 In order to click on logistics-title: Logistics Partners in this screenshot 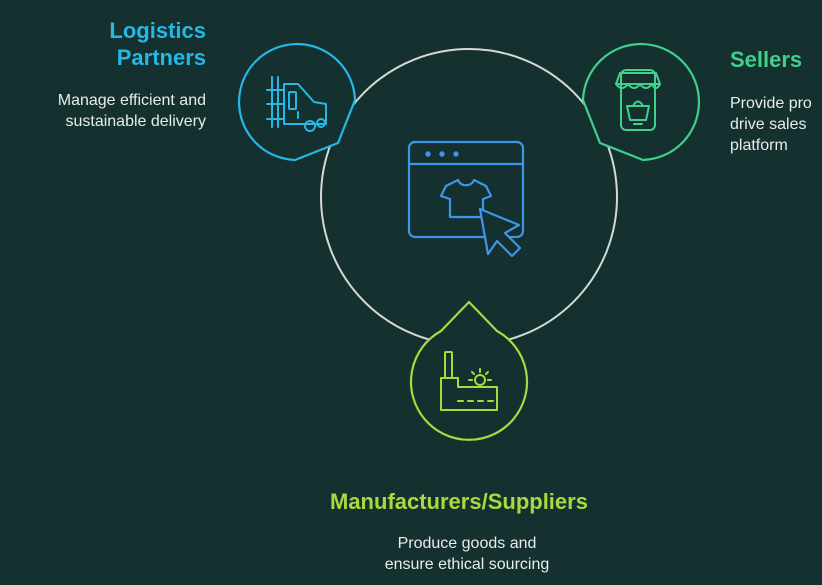, I will do `click(157, 44)`.